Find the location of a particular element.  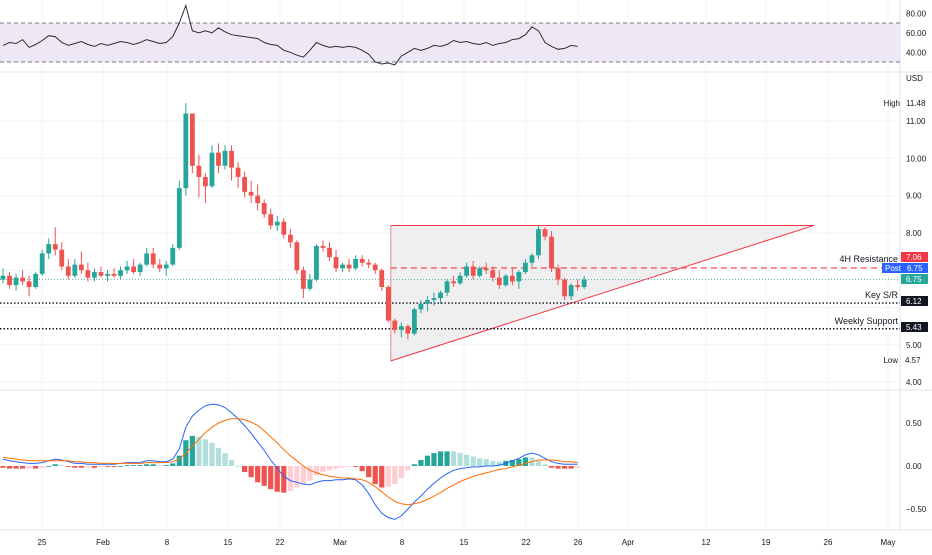

price-tick-label: 11.00 is located at coordinates (916, 121).